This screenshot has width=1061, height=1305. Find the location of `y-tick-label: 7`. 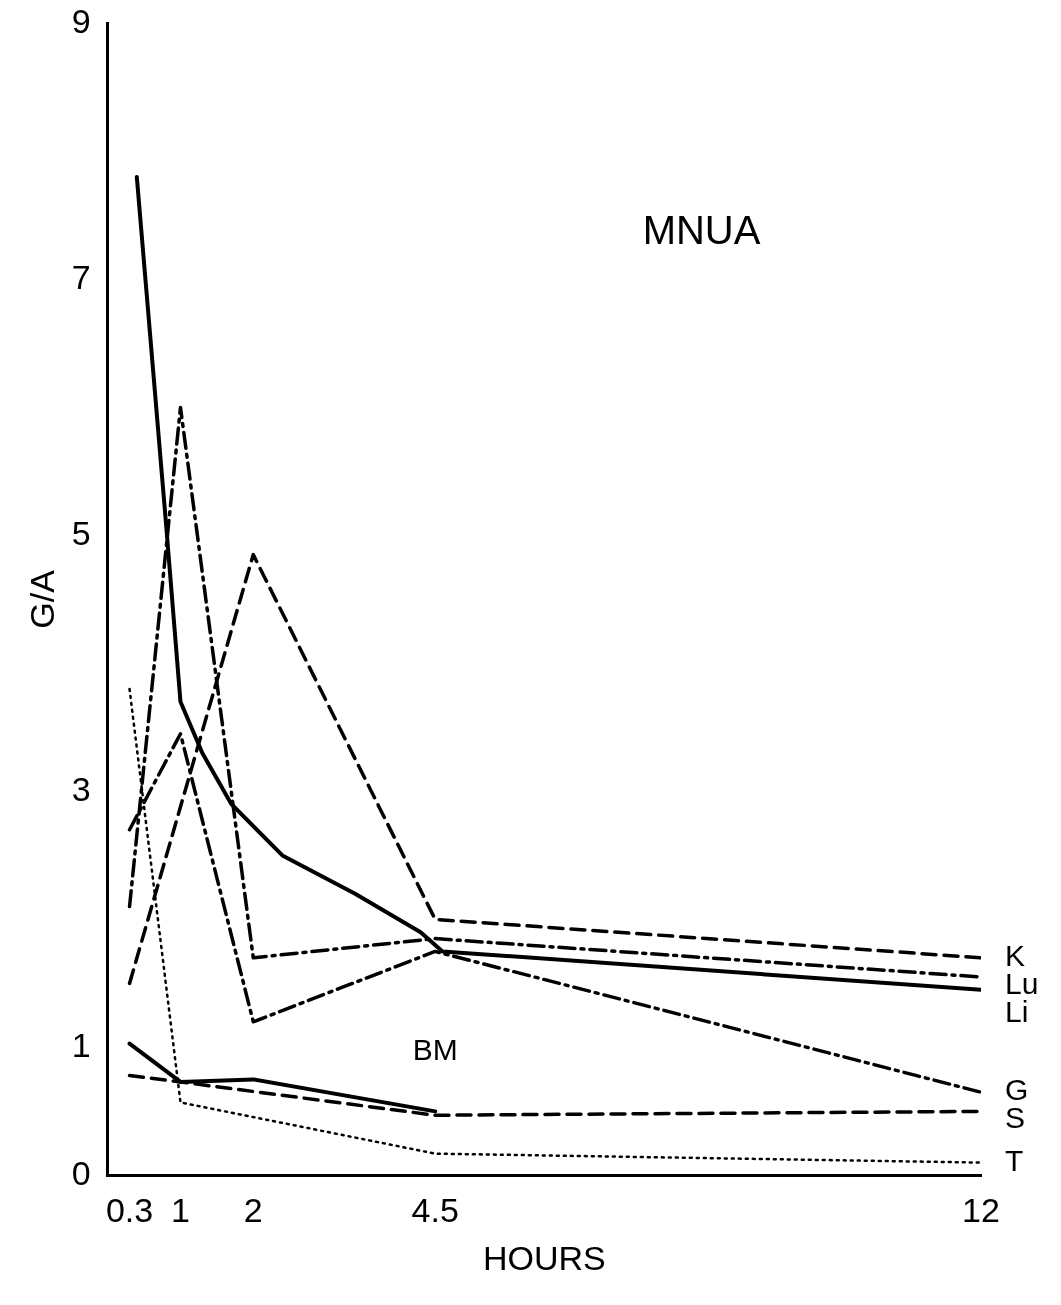

y-tick-label: 7 is located at coordinates (81, 276).